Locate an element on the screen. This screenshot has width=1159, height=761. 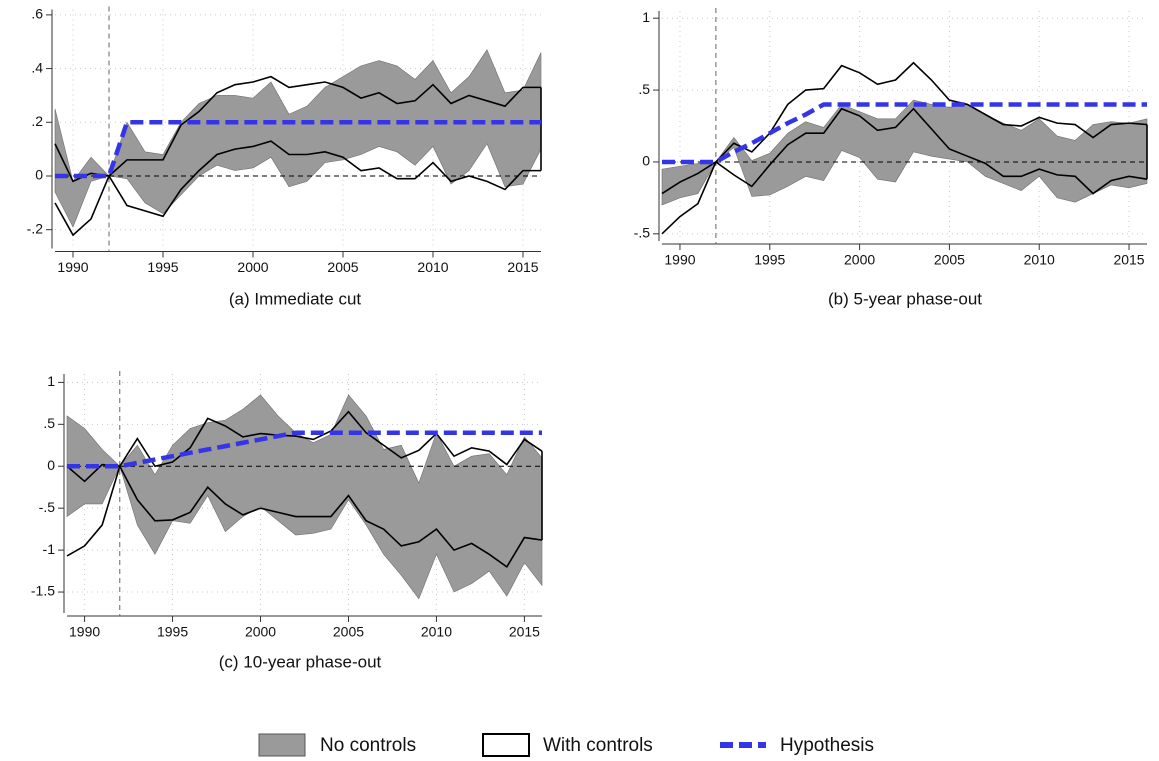
y-tick-label: .2 is located at coordinates (37, 121).